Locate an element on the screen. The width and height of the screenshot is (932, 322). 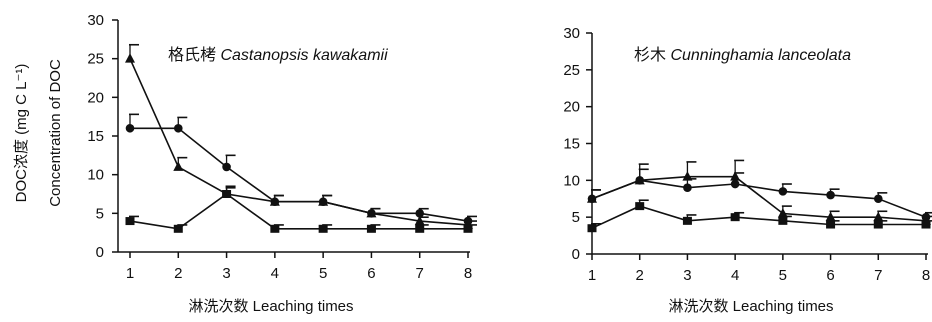
y-axis-title-doc: DOC浓度 (mg C L⁻¹) is located at coordinates (21, 133).